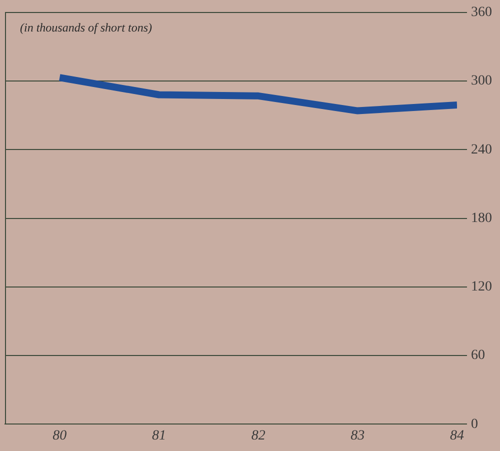  I want to click on y-tick-label: 300, so click(481, 81).